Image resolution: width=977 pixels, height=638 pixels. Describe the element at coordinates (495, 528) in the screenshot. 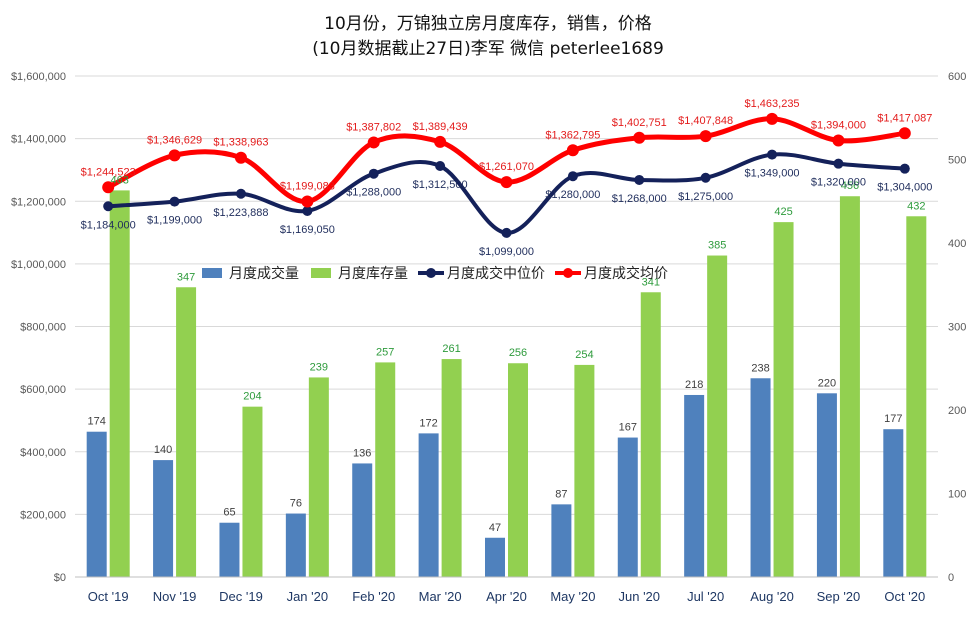

I see `bar-data-label: 47` at that location.